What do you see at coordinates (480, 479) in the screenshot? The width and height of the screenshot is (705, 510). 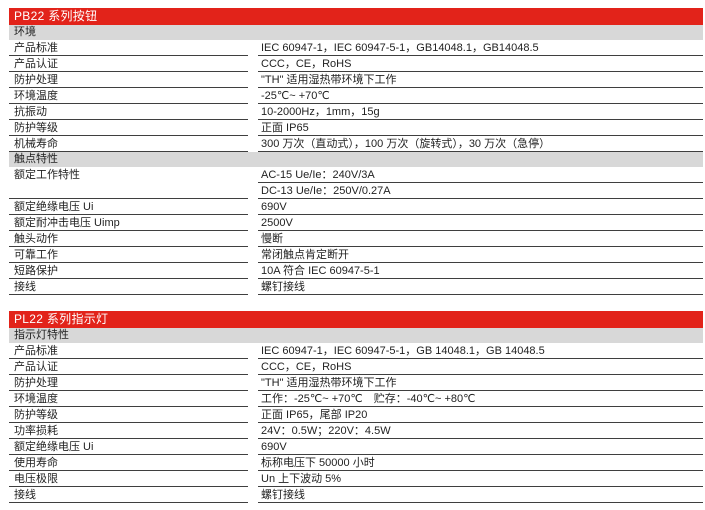 I see `spec-value: Un 上下波动 5%` at bounding box center [480, 479].